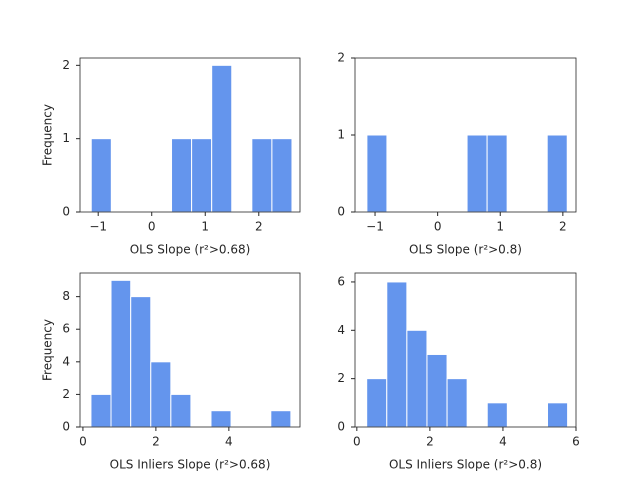 The width and height of the screenshot is (640, 480). I want to click on x-axis-label: OLS Slope (r²>0.8), so click(465, 250).